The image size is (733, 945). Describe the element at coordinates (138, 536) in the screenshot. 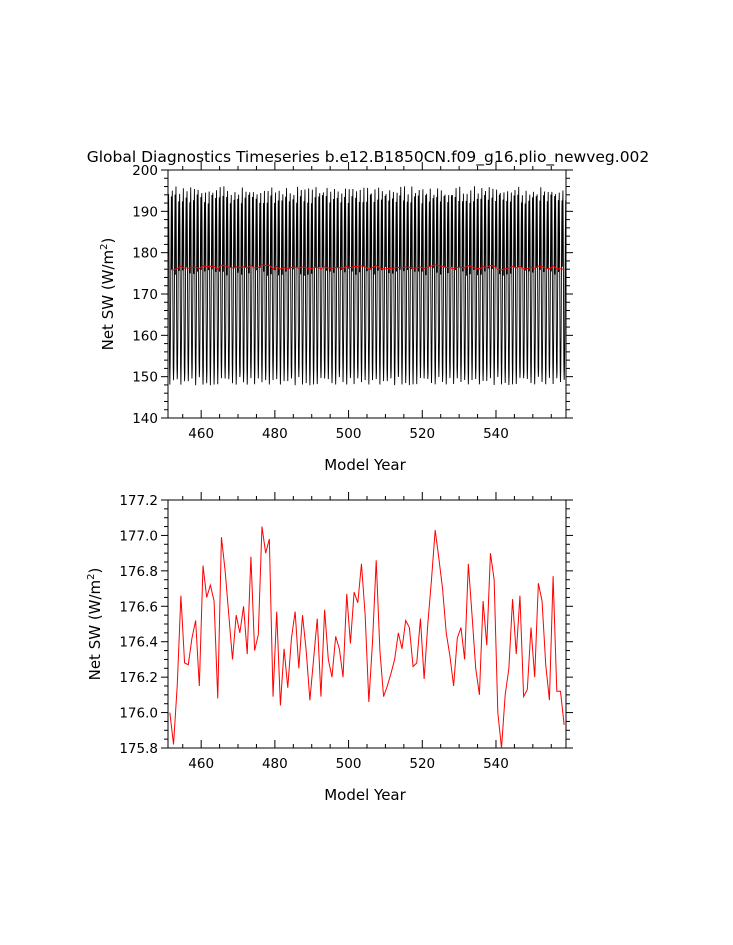

I see `y-tick-label: 177.0` at that location.